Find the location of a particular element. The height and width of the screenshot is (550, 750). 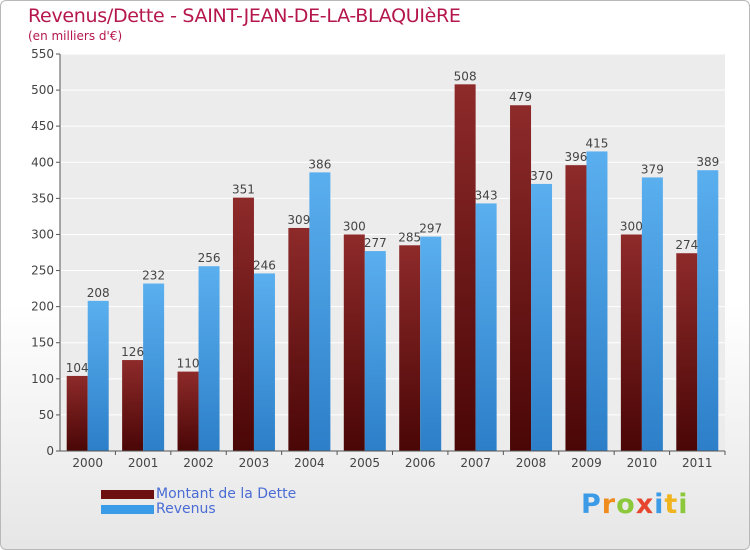

data-label-dette: 351 is located at coordinates (243, 190).